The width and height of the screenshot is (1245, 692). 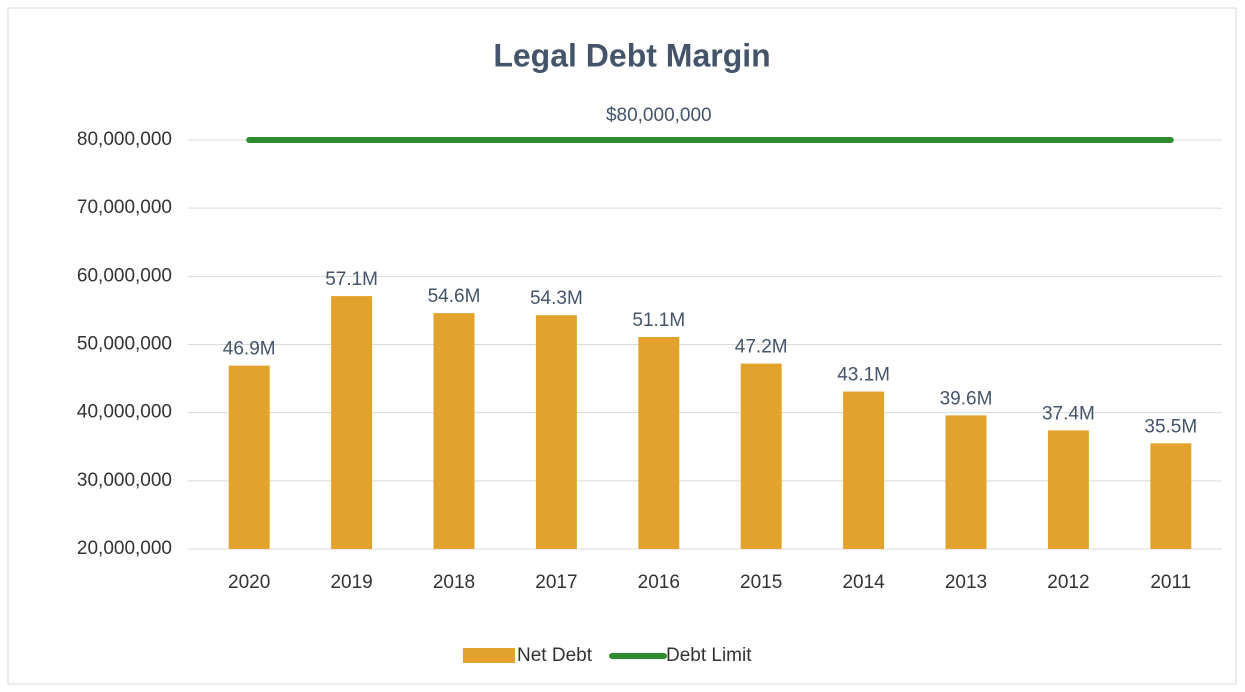 I want to click on x-tick-label: 2014, so click(x=863, y=582).